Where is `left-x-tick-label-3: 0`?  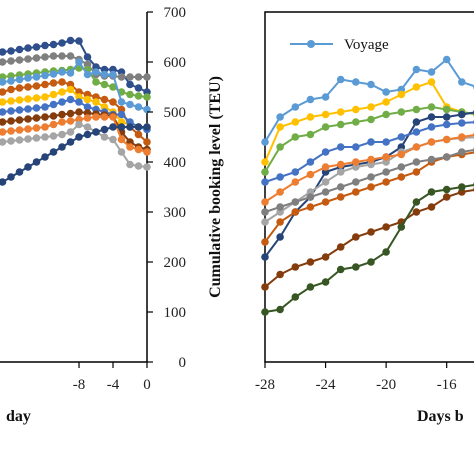
left-x-tick-label-3: 0 is located at coordinates (147, 385).